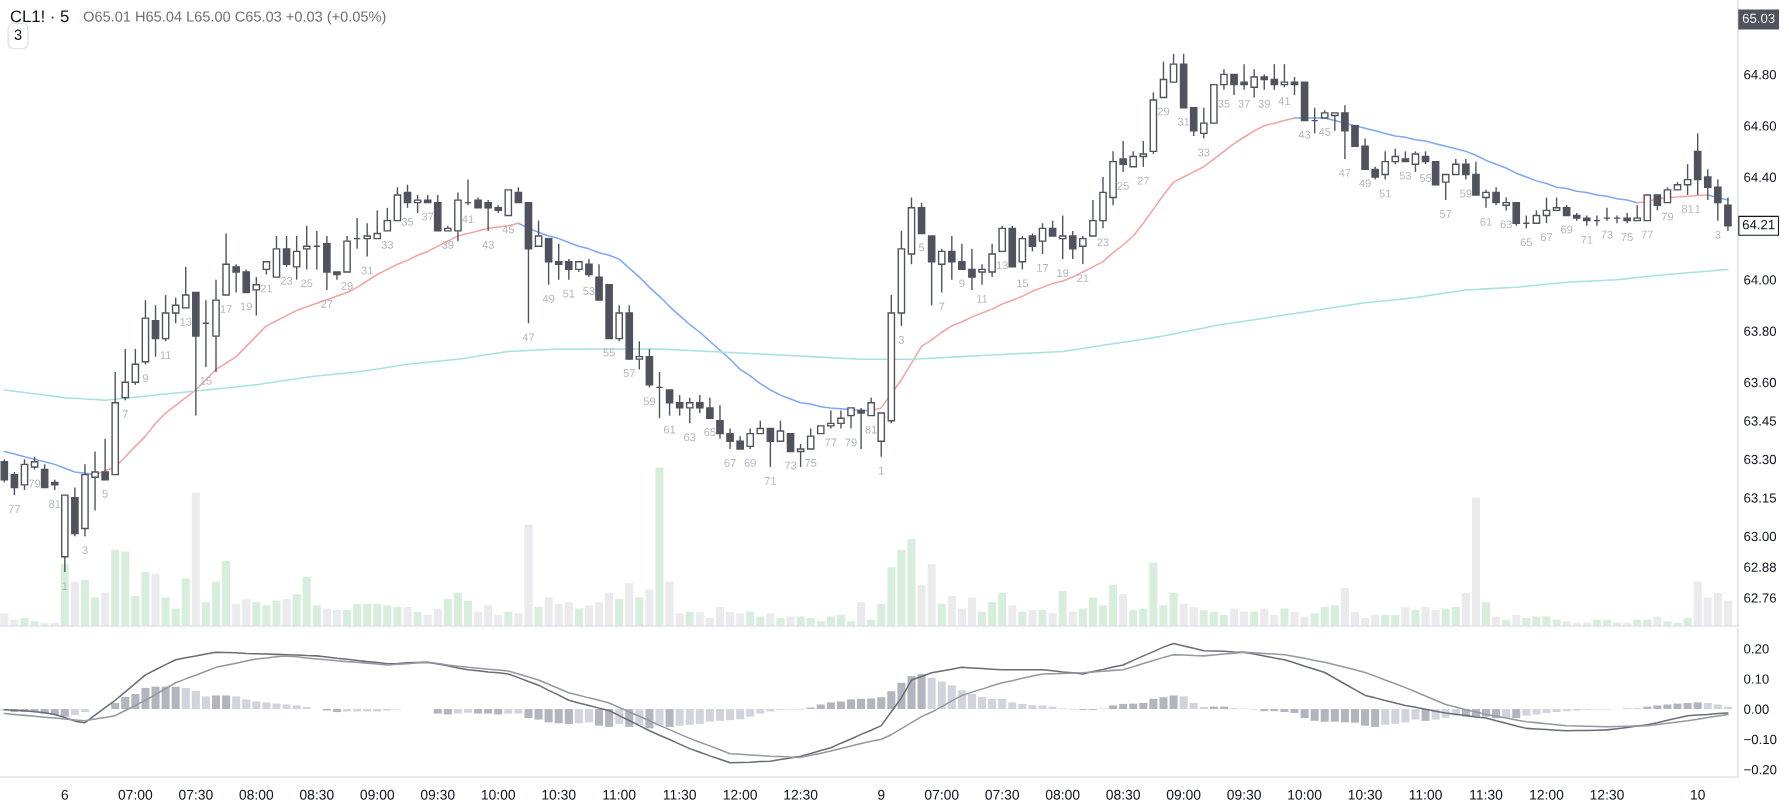  I want to click on y-tick-label: 64.60, so click(1760, 126).